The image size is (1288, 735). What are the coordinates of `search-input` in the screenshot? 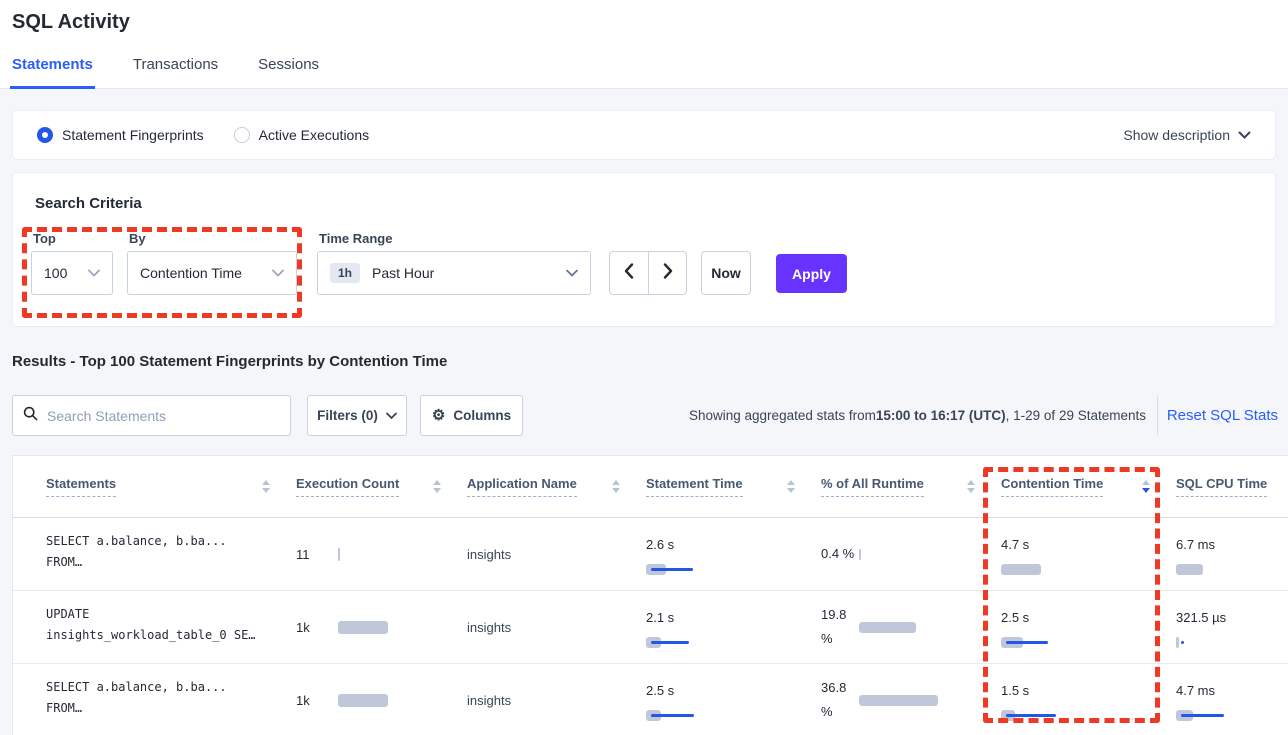 It's located at (163, 415).